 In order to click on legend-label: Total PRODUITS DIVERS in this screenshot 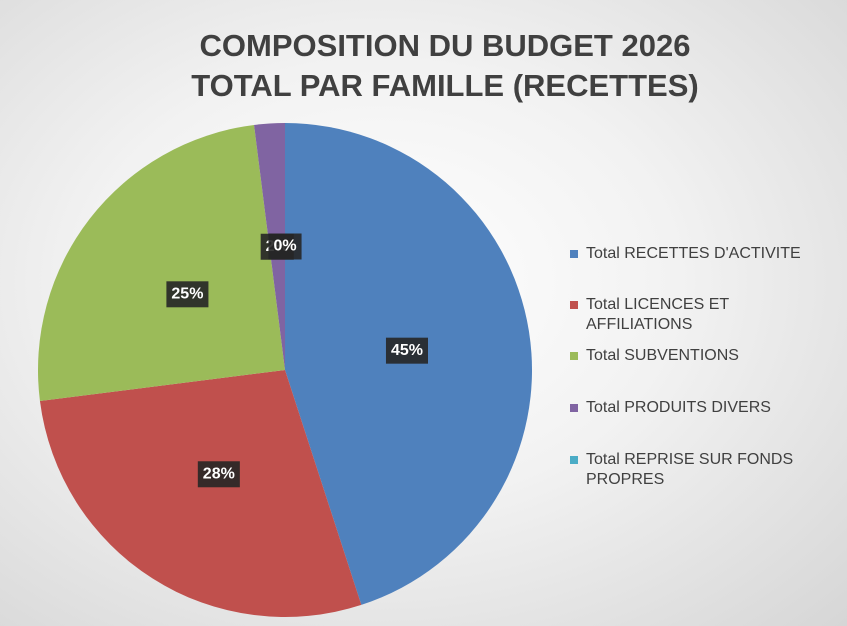, I will do `click(678, 407)`.